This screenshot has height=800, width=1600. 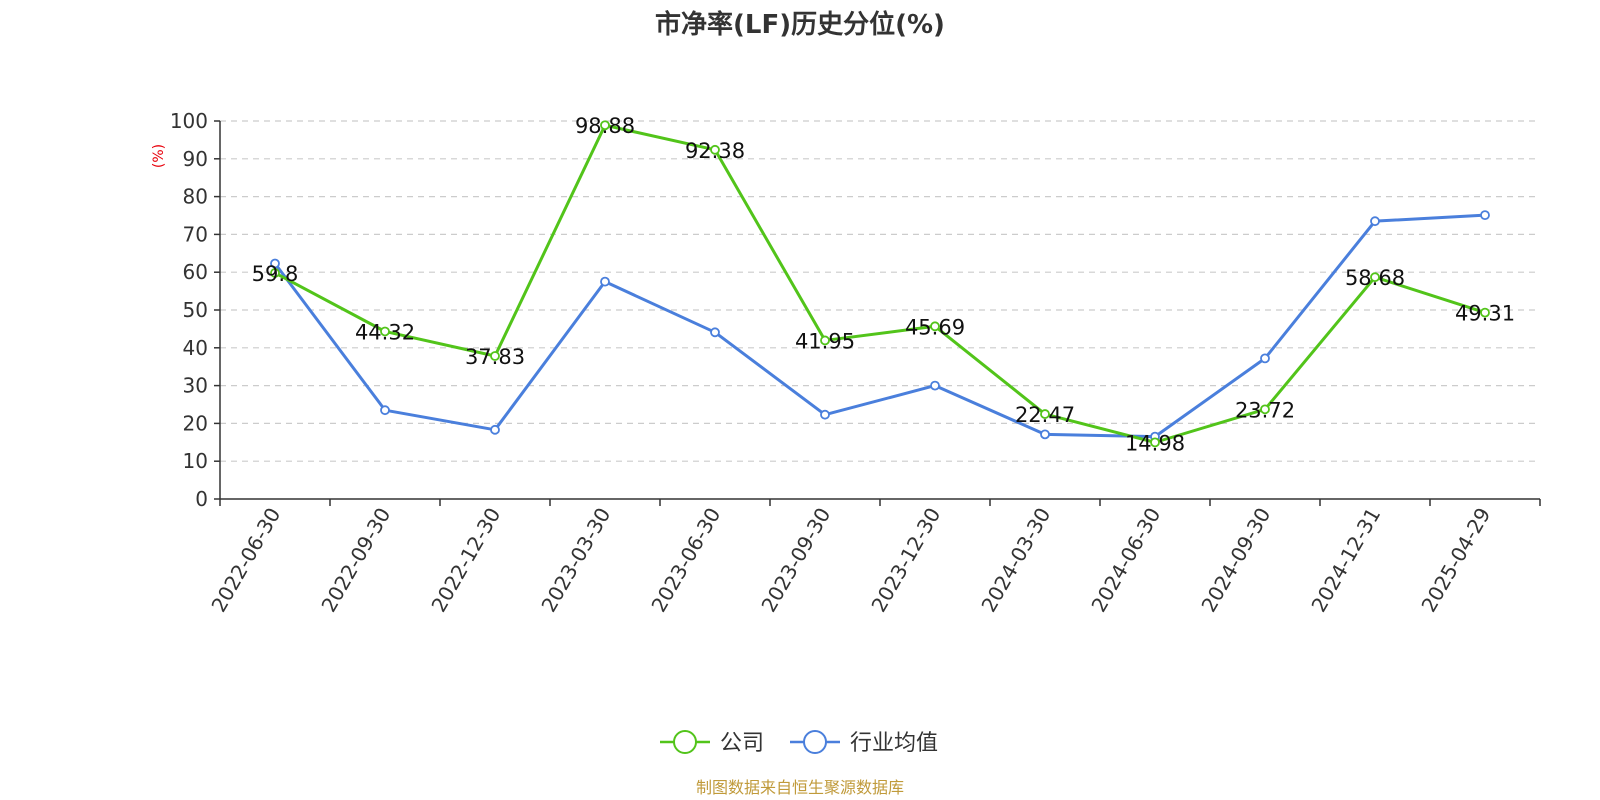 What do you see at coordinates (189, 121) in the screenshot?
I see `y-tick-label: 100` at bounding box center [189, 121].